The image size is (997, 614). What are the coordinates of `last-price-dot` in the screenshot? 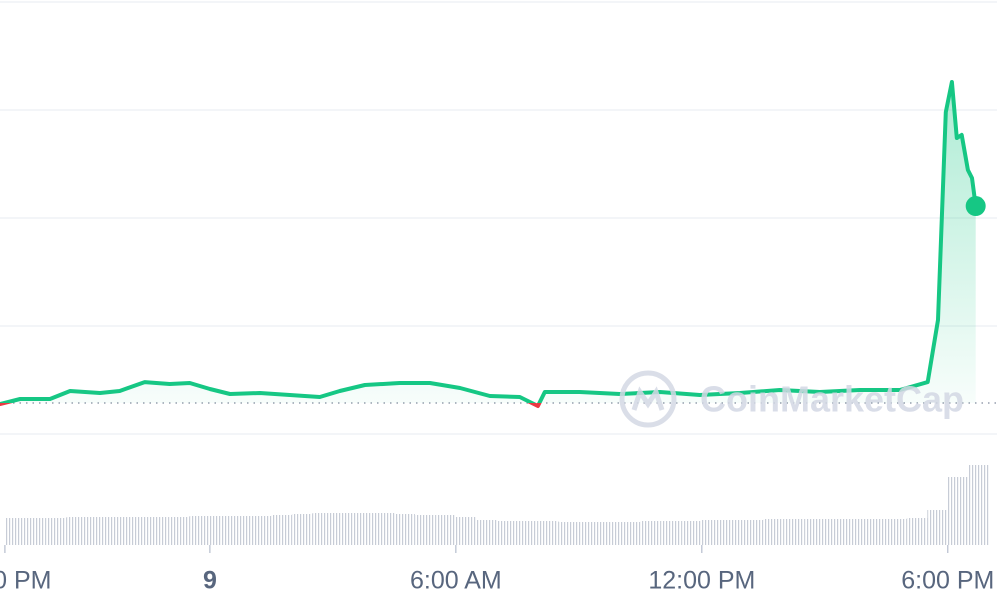 It's located at (975, 206).